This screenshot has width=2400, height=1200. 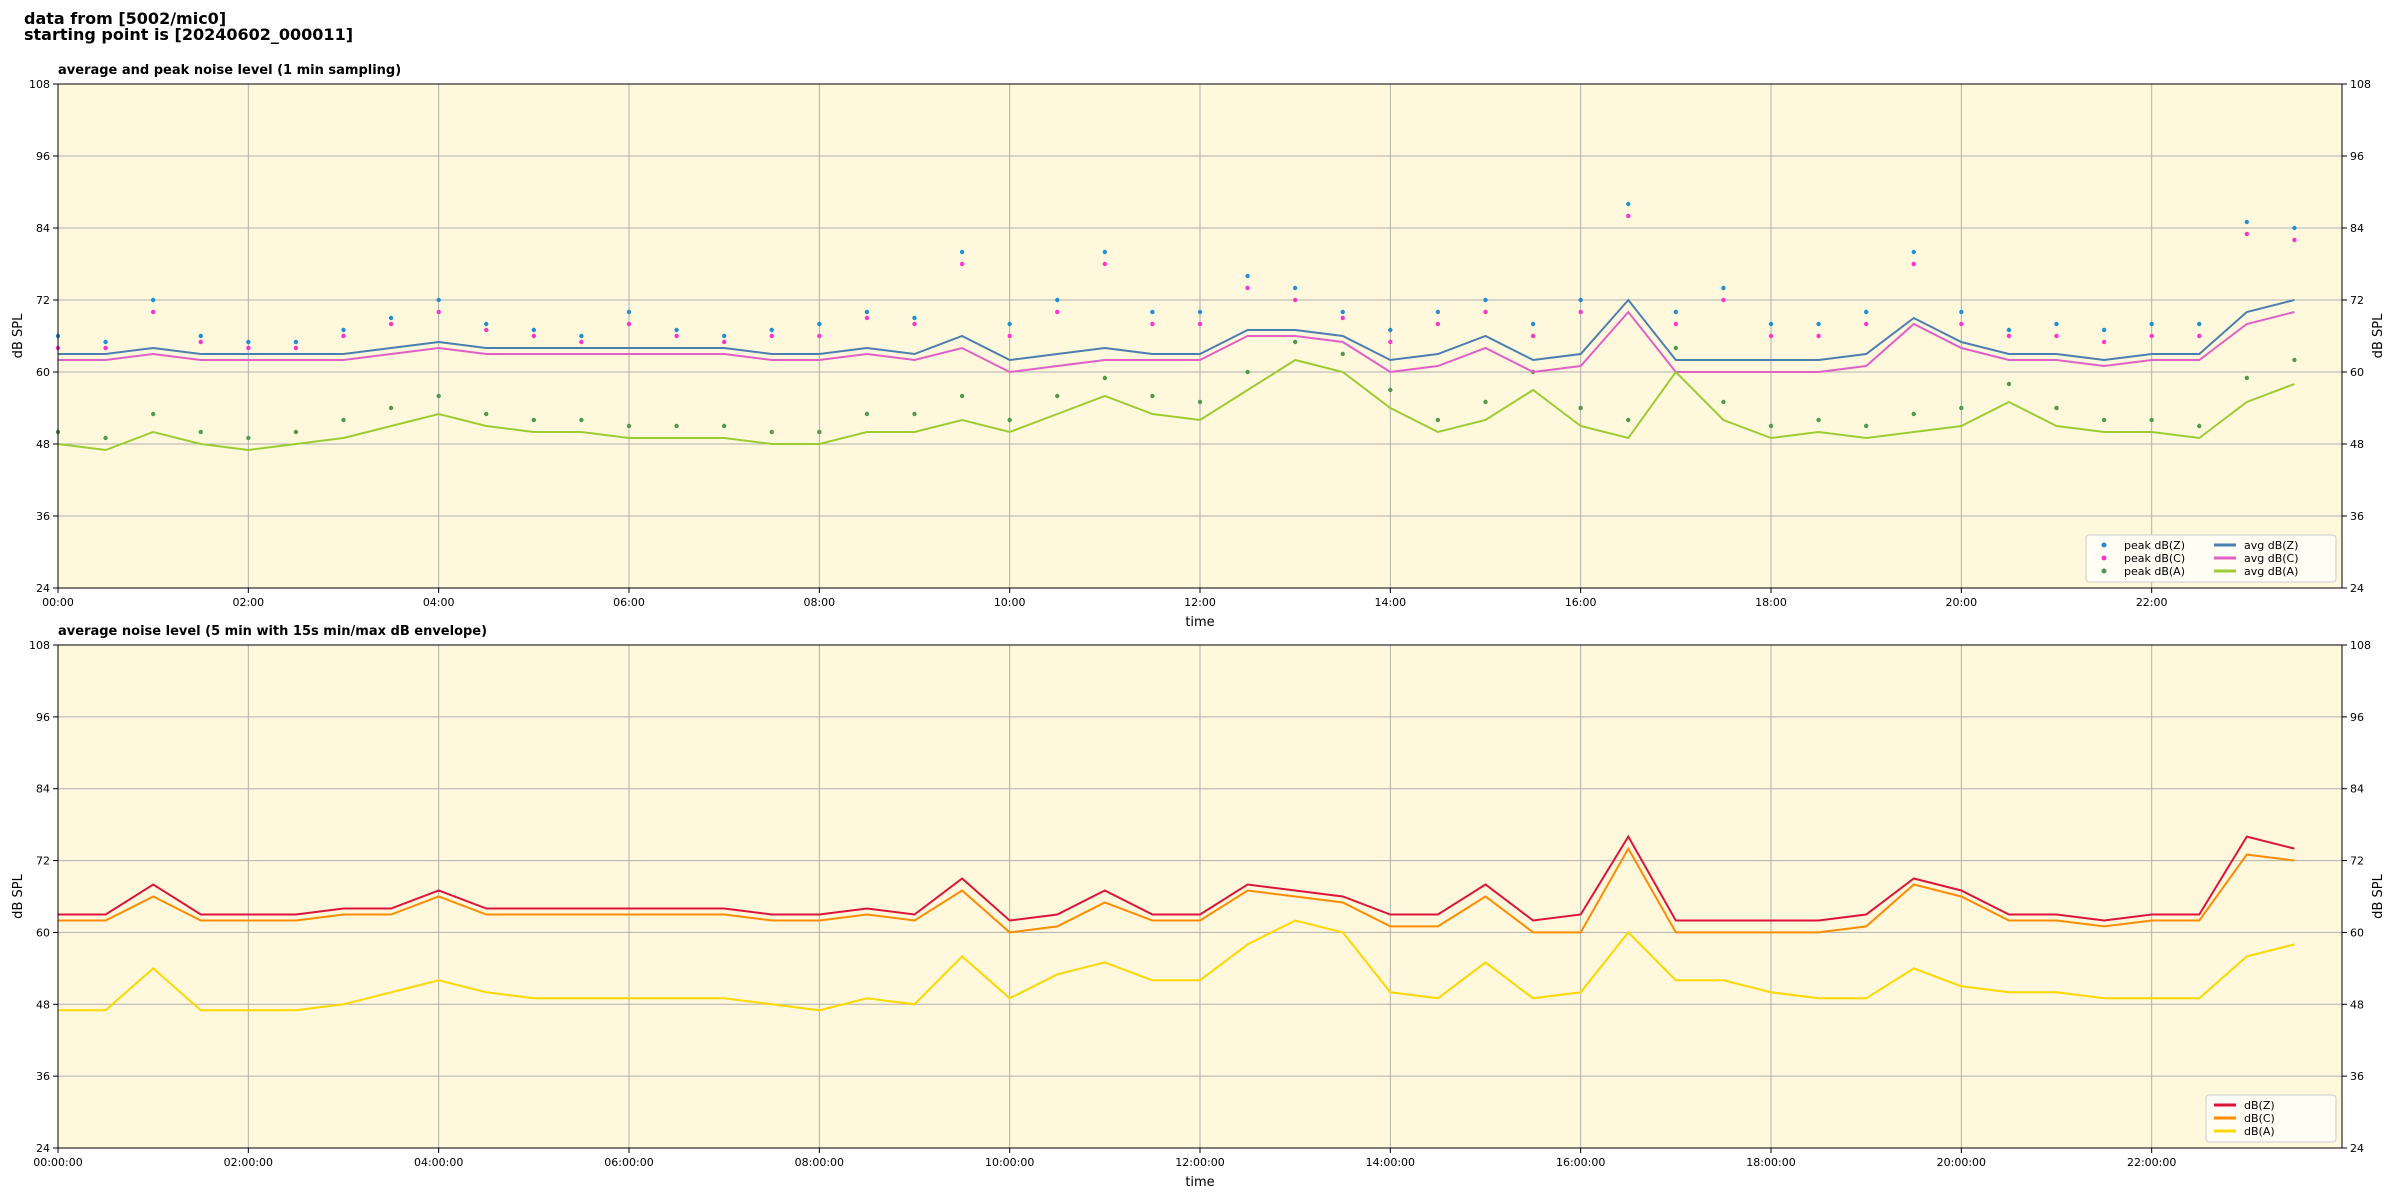 What do you see at coordinates (2378, 895) in the screenshot?
I see `y2-axis-label: dB SPL` at bounding box center [2378, 895].